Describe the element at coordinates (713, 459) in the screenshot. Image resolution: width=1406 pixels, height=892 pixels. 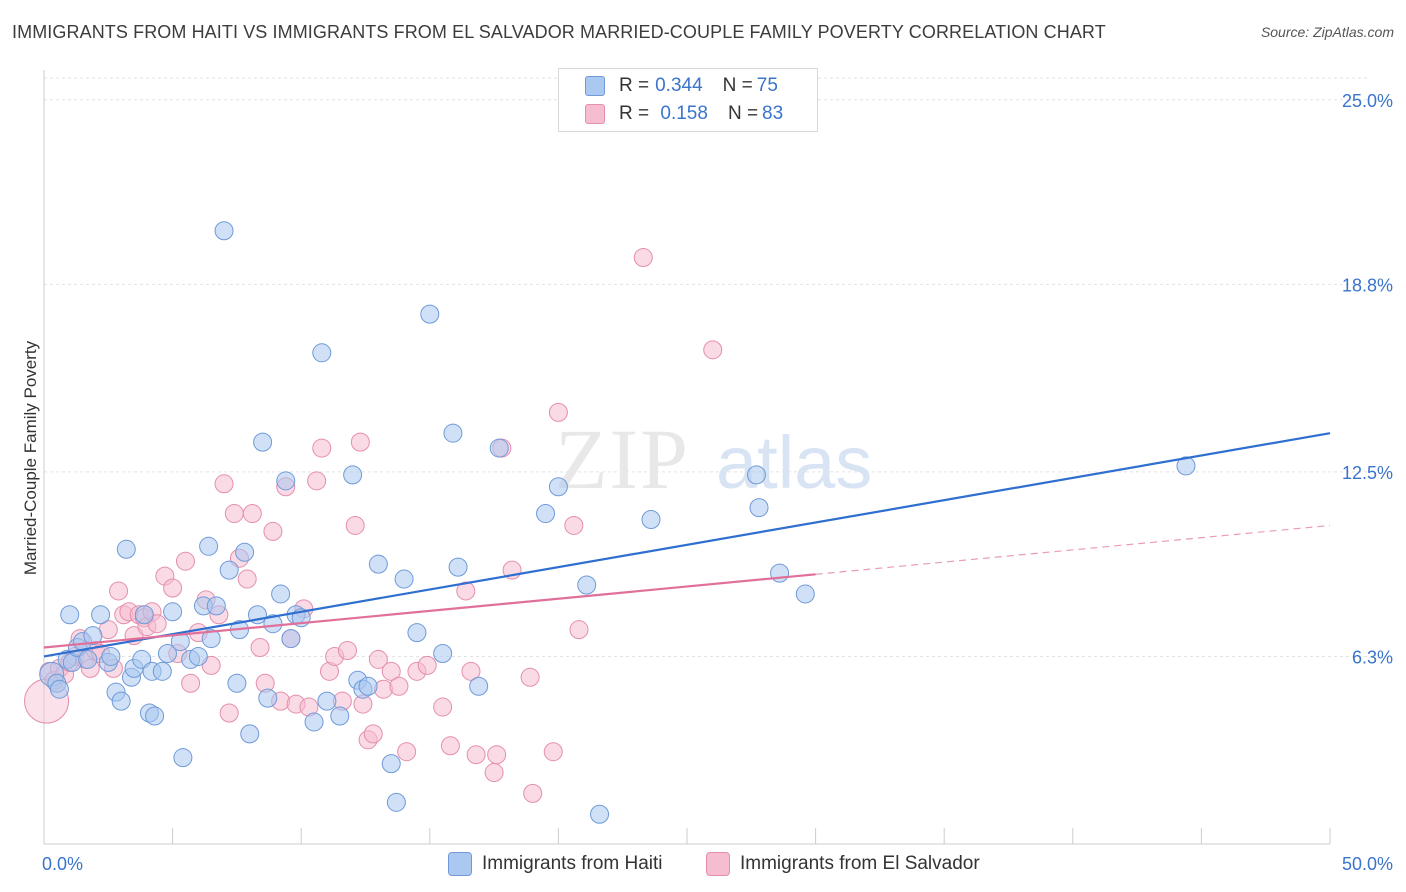
I see `watermark: ZIP atlas` at that location.